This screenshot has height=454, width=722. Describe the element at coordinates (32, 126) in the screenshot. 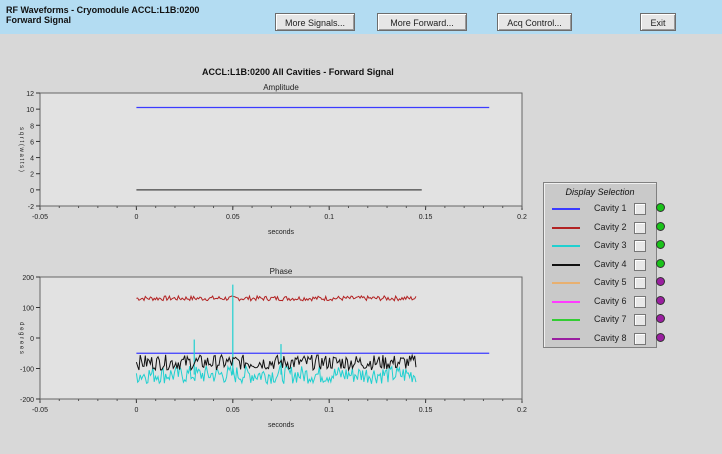

I see `y-tick-label: 8` at that location.